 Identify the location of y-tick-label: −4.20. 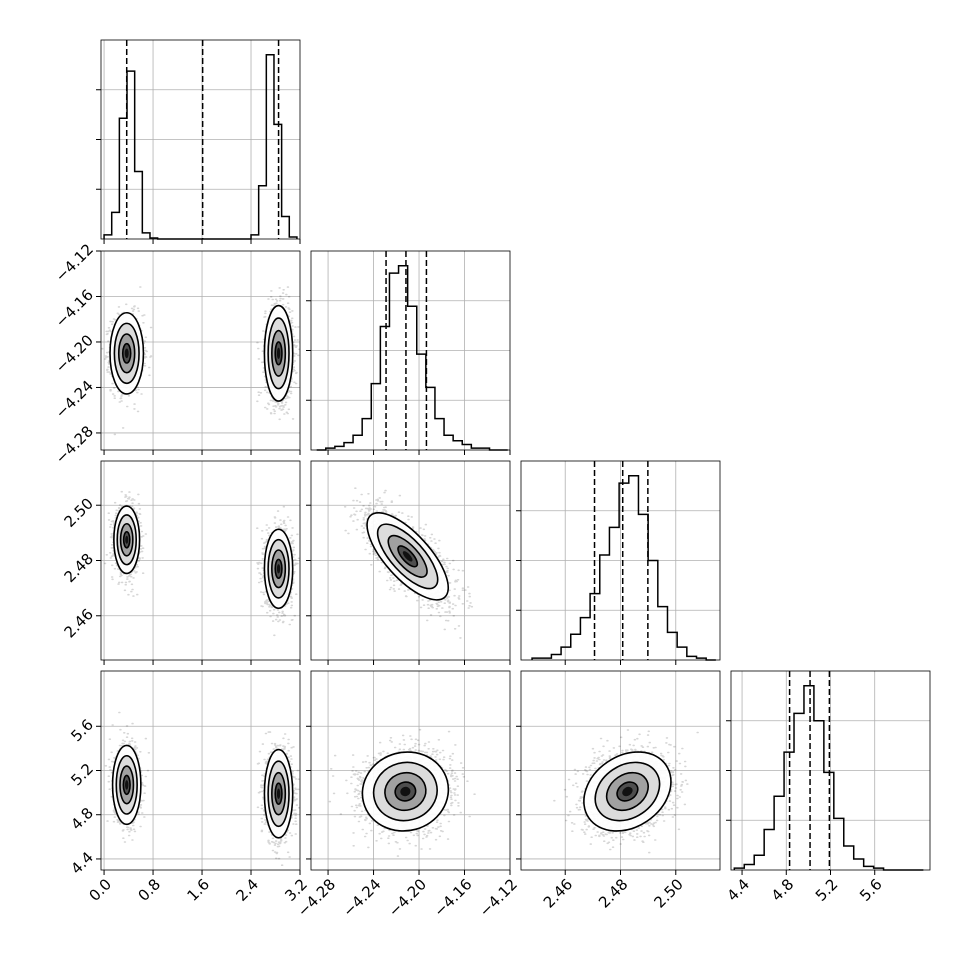
(74, 353).